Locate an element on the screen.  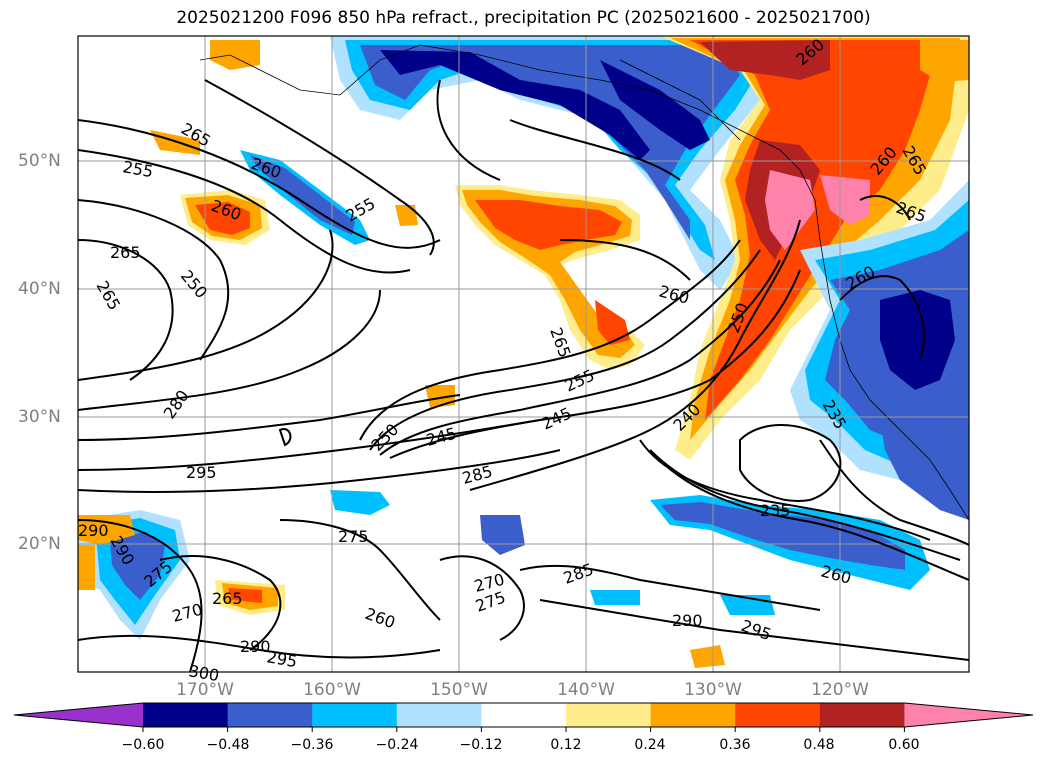
contour-label: 275 is located at coordinates (353, 536).